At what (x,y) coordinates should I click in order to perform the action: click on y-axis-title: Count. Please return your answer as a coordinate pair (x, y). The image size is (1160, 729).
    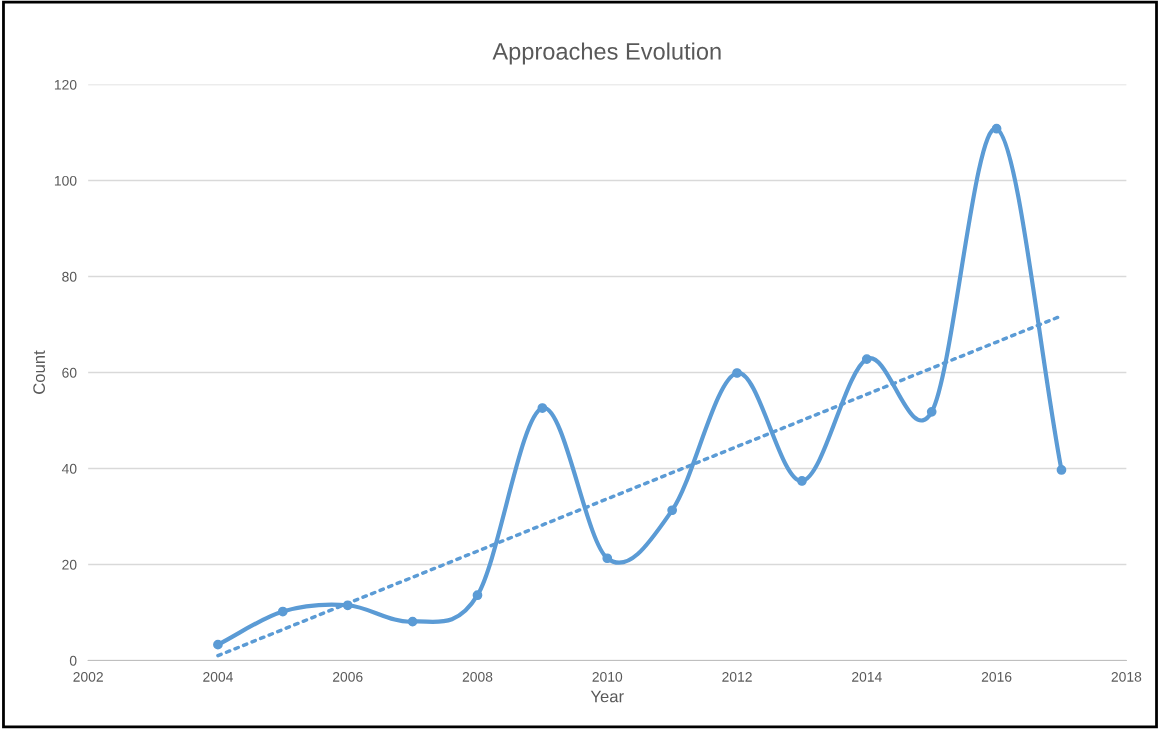
    Looking at the image, I should click on (39, 372).